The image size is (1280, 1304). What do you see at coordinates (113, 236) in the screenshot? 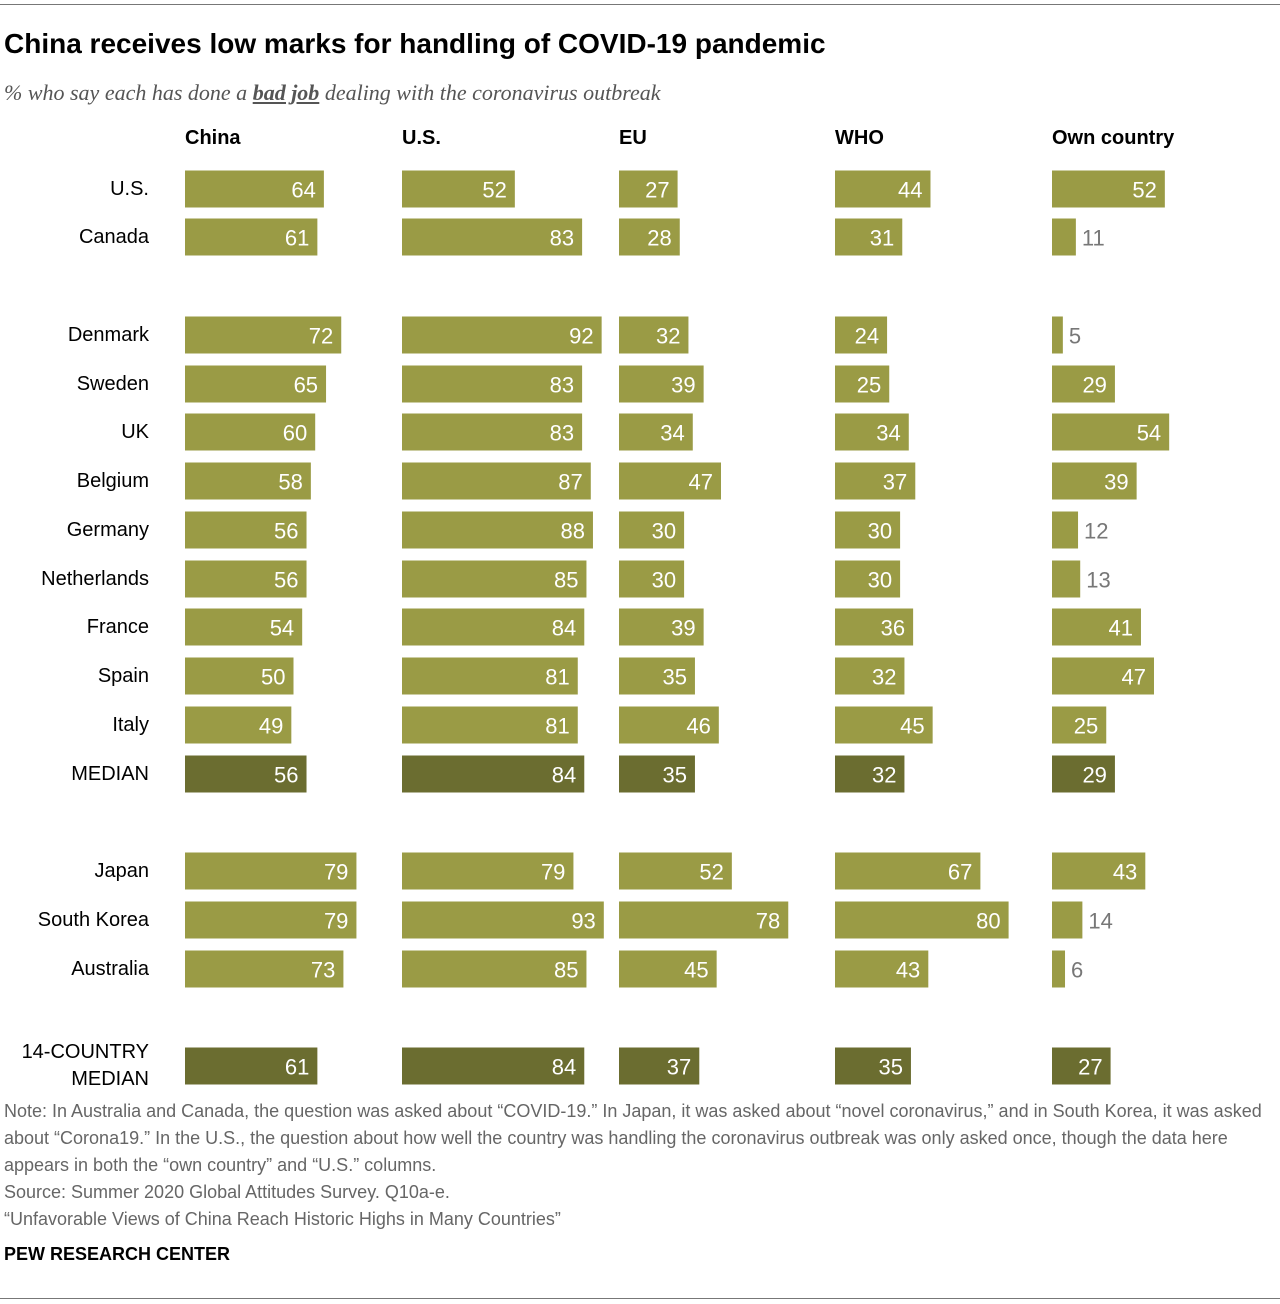
I see `row-label: Canada` at bounding box center [113, 236].